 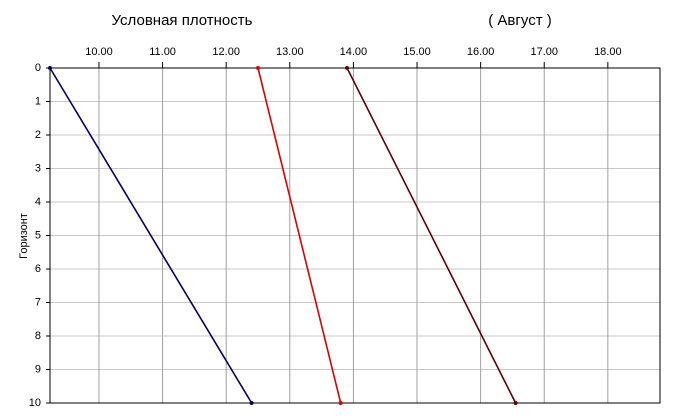 What do you see at coordinates (299, 235) in the screenshot?
I see `series-line` at bounding box center [299, 235].